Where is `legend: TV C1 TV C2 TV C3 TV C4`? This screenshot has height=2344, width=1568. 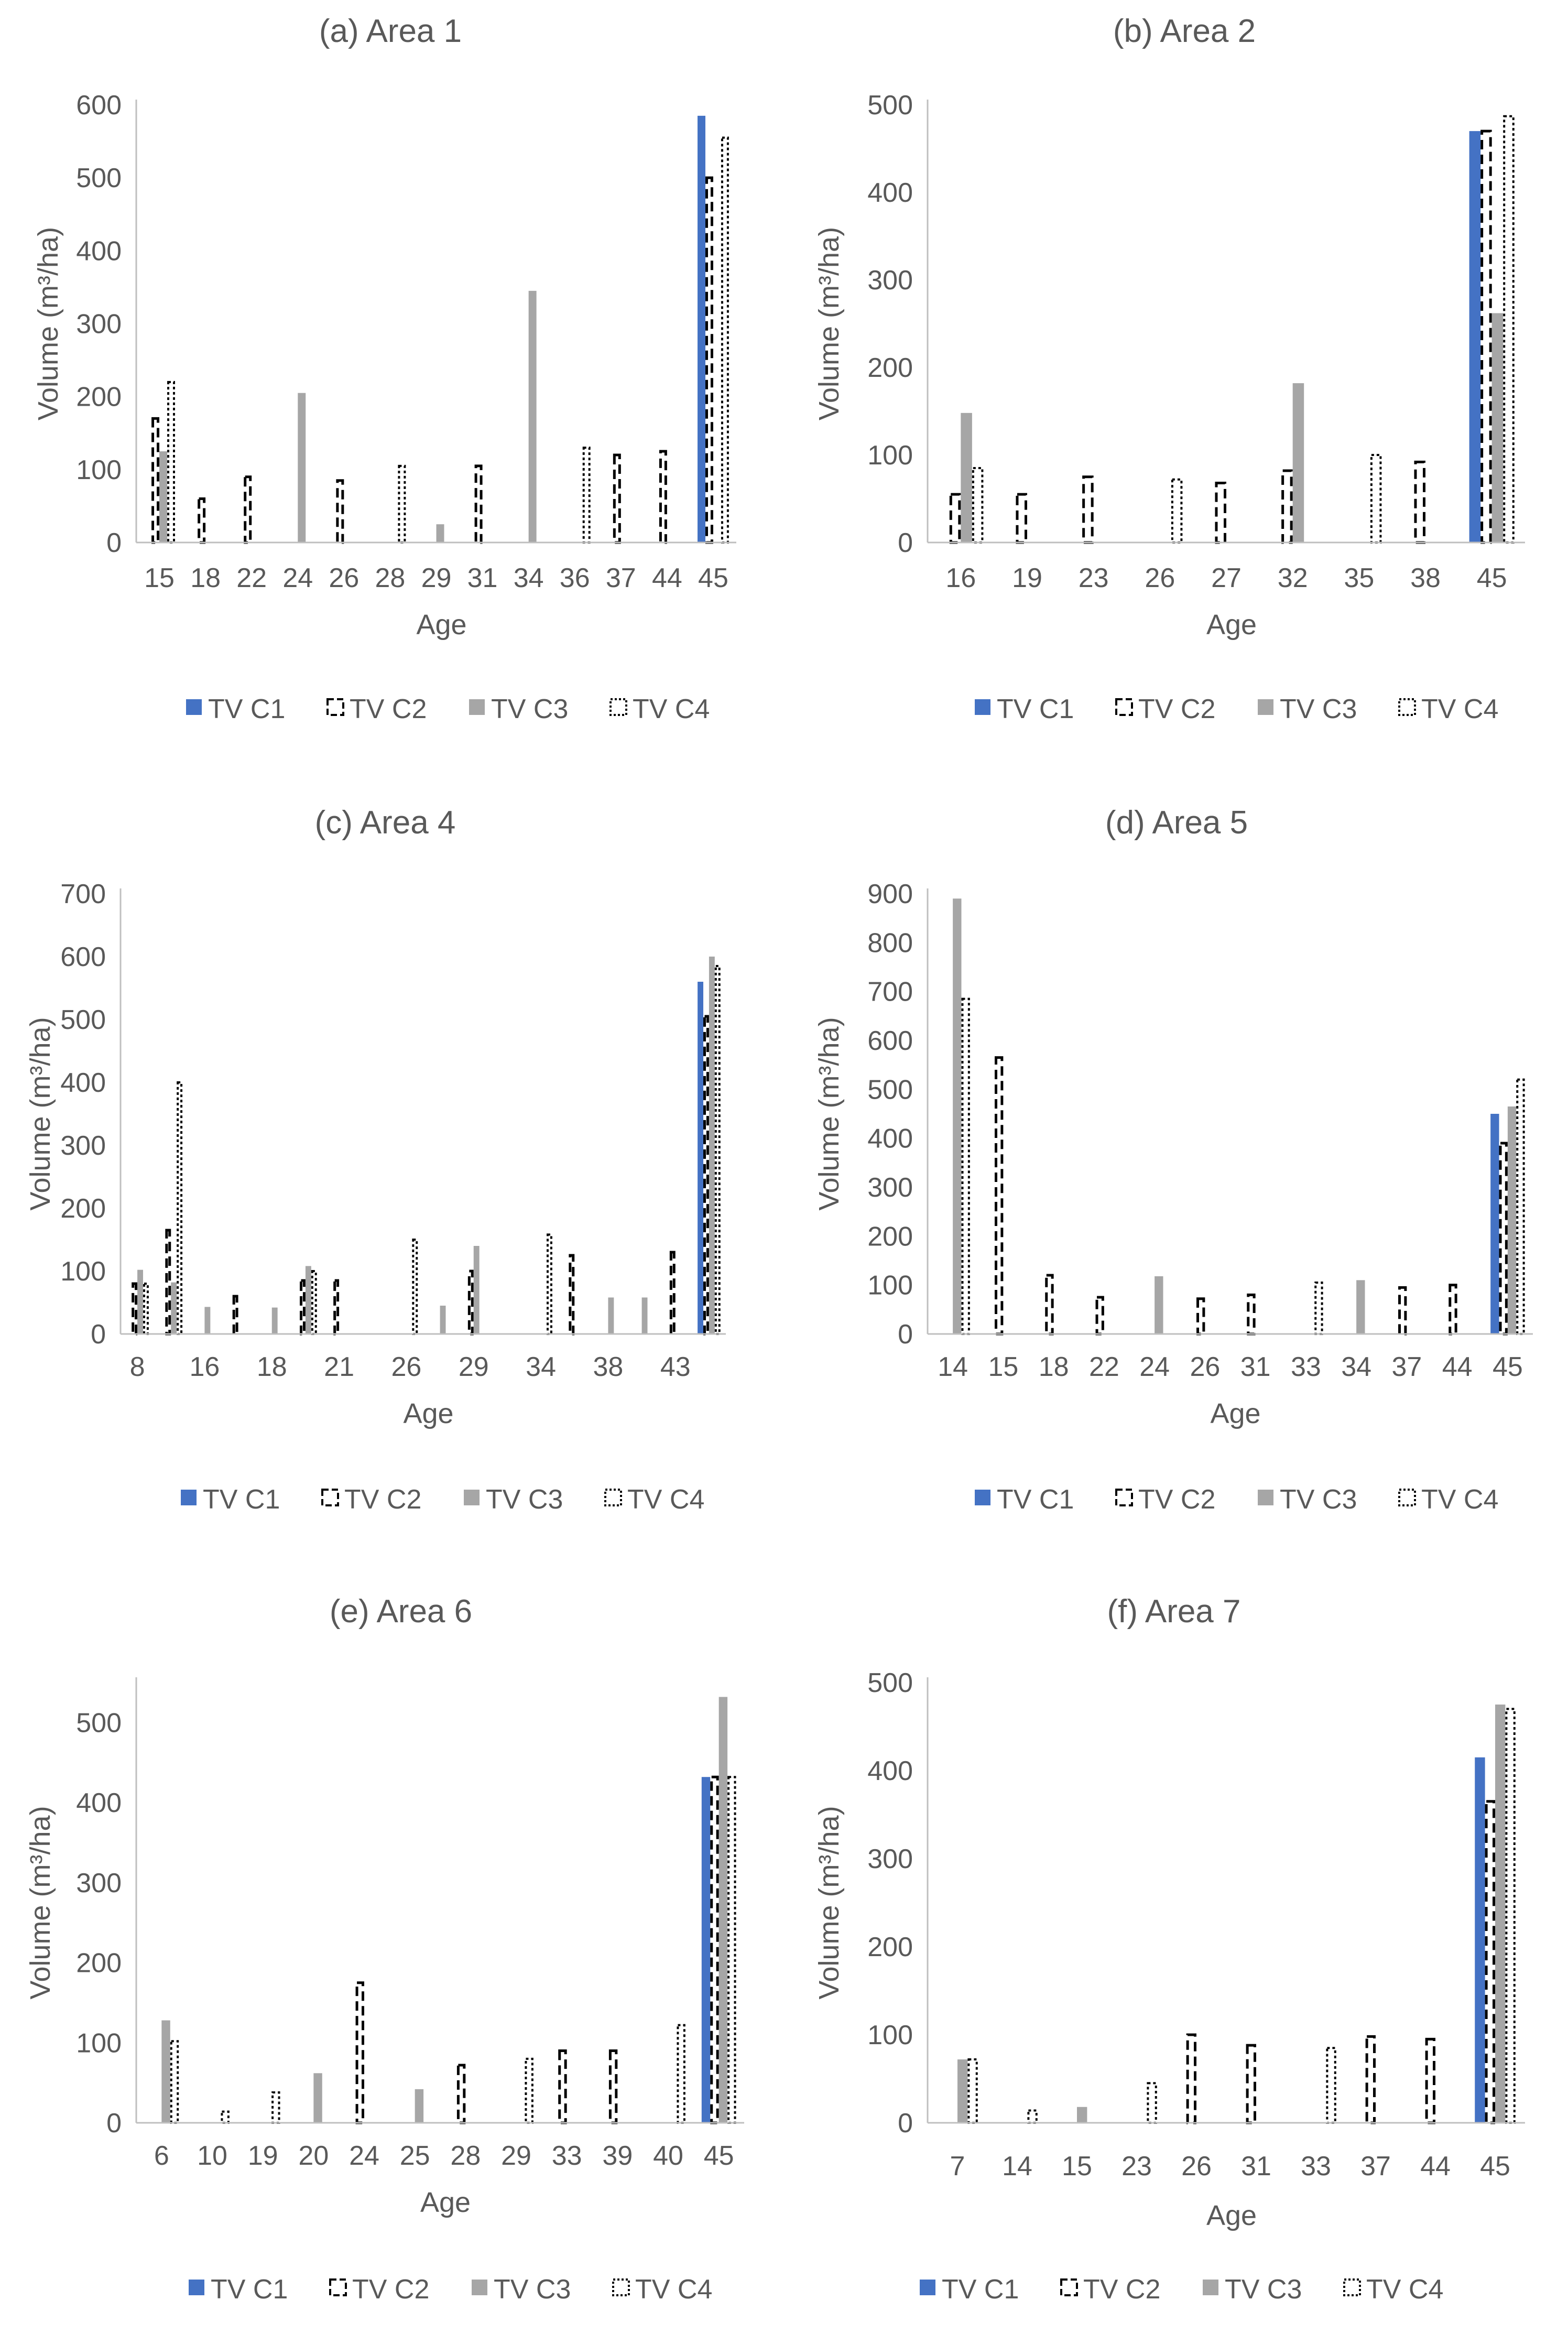
legend: TV C1 TV C2 TV C3 TV C4 is located at coordinates (1181, 2289).